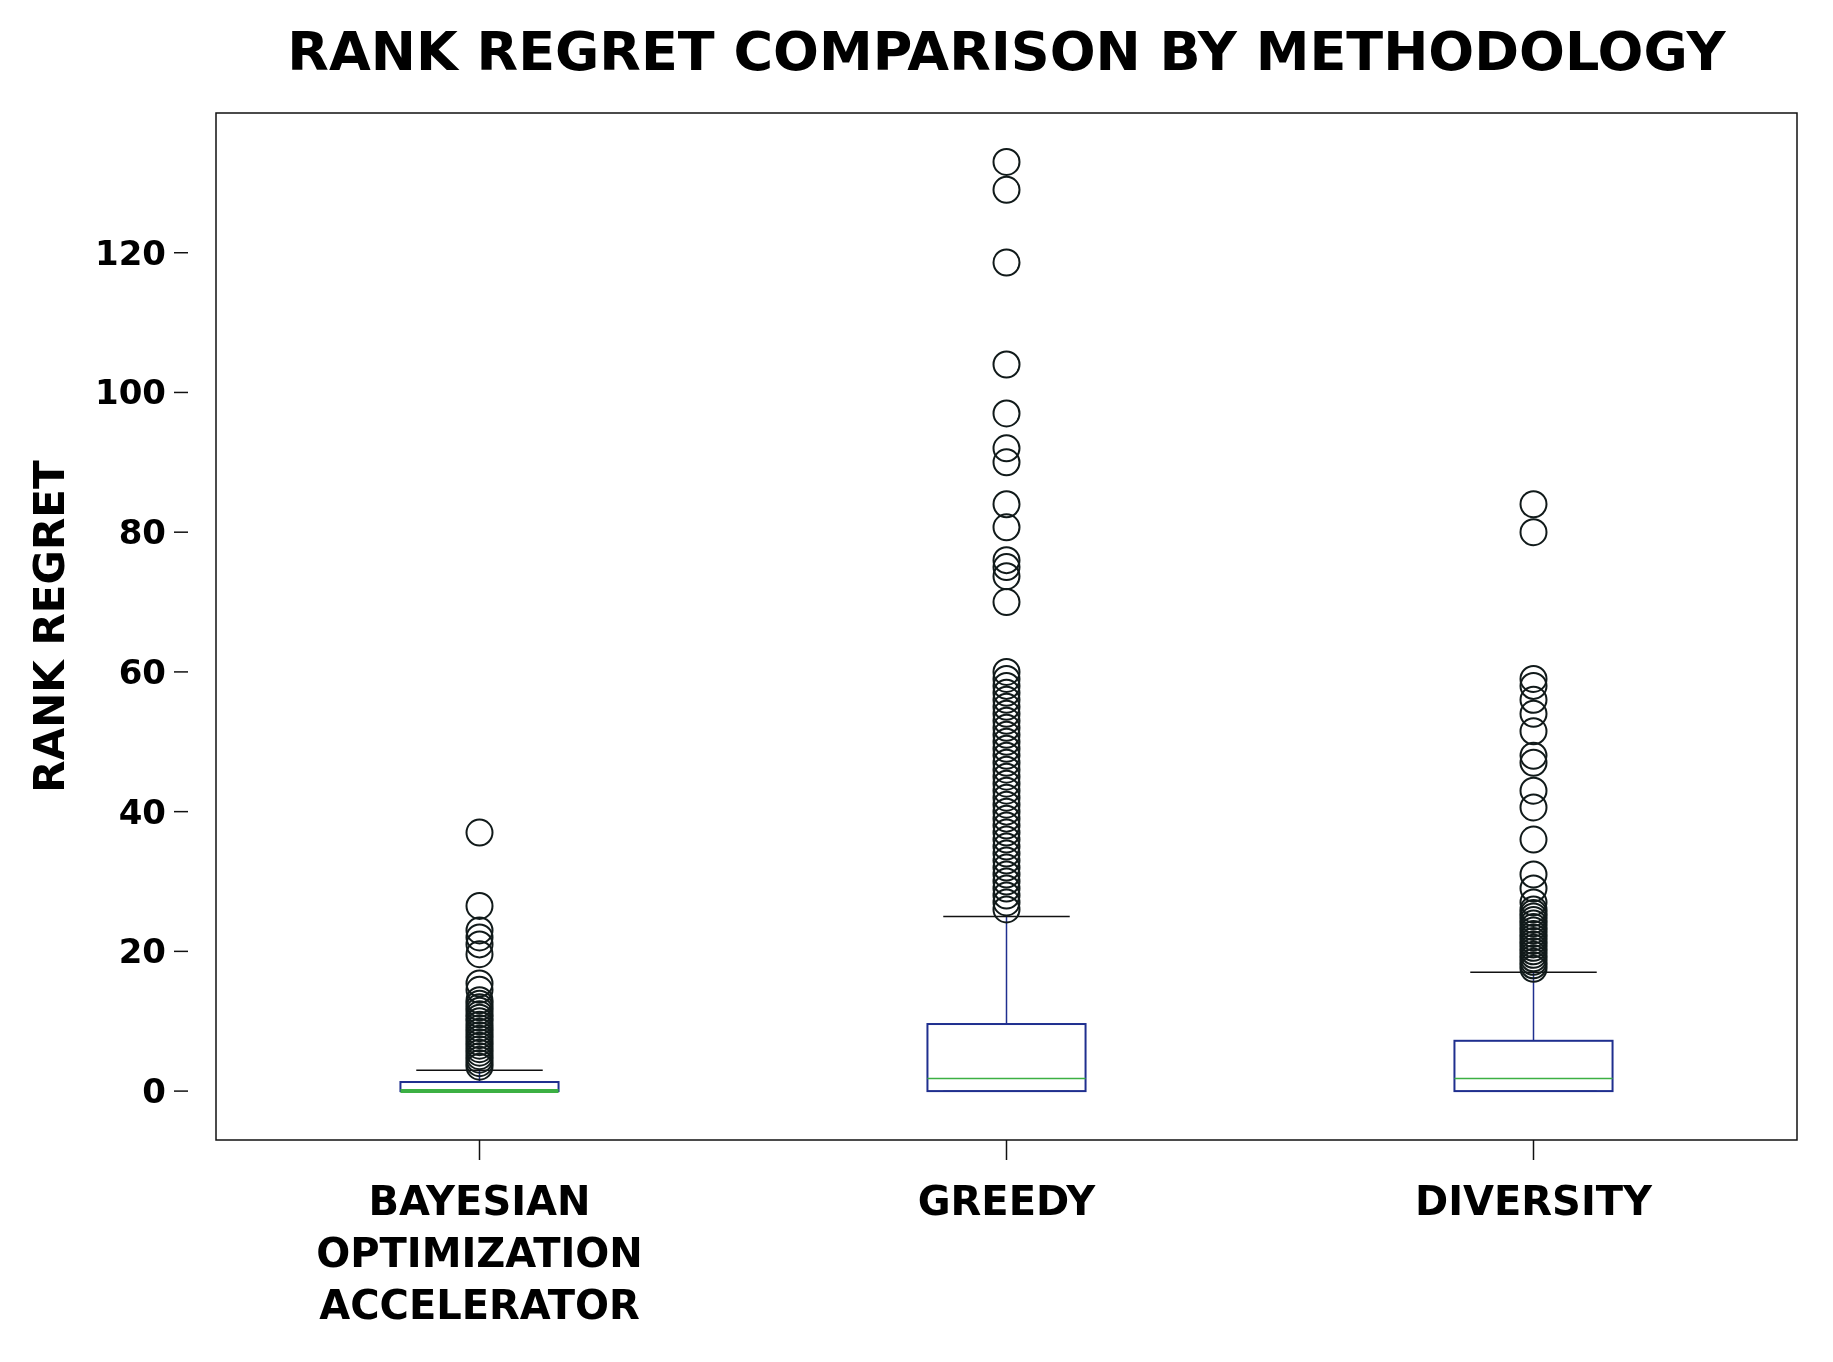 The width and height of the screenshot is (1833, 1362). I want to click on chart-title: RANK REGRET COMPARISON BY METHODOLOGY, so click(1007, 51).